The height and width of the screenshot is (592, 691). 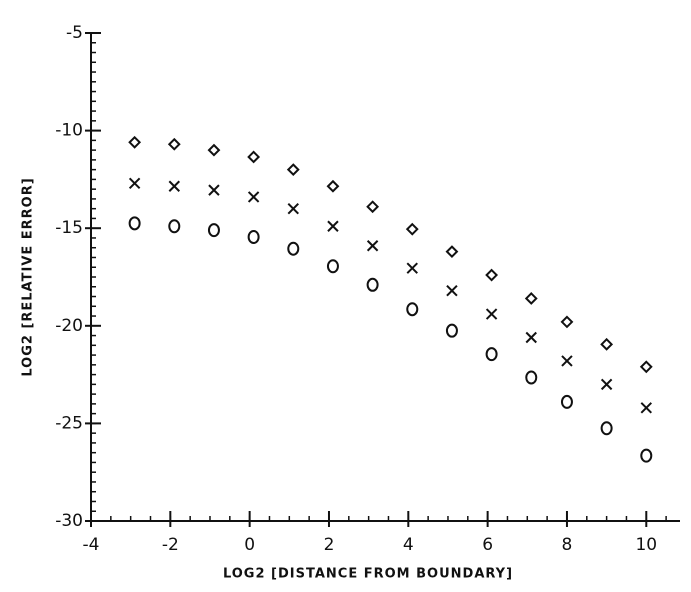 What do you see at coordinates (28, 276) in the screenshot?
I see `y-axis-label: LOG2 [RELATIVE ERROR]` at bounding box center [28, 276].